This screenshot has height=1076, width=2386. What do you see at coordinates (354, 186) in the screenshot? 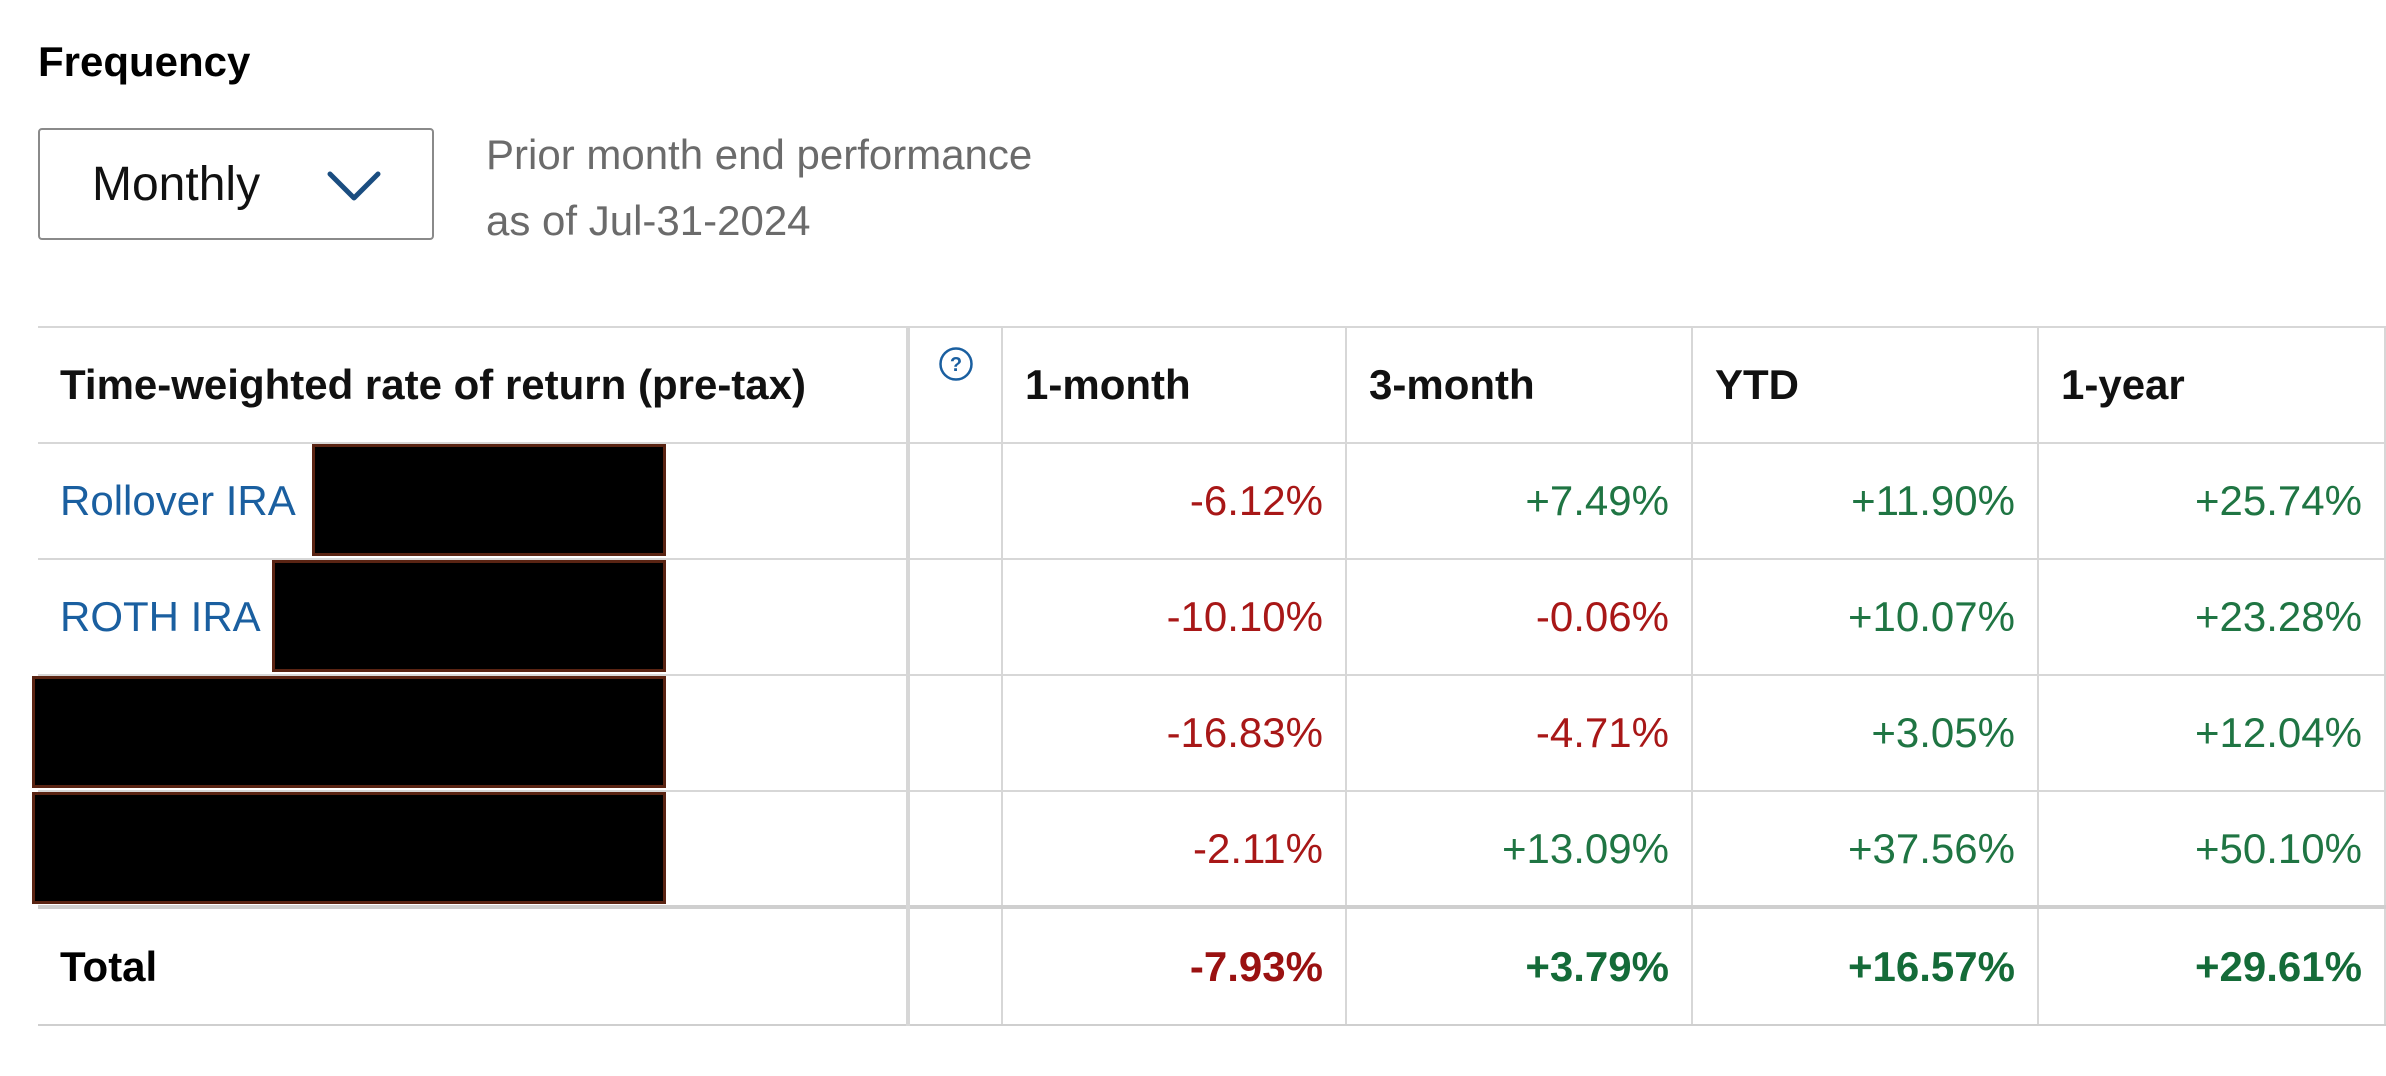
I see `chevron-down-icon` at bounding box center [354, 186].